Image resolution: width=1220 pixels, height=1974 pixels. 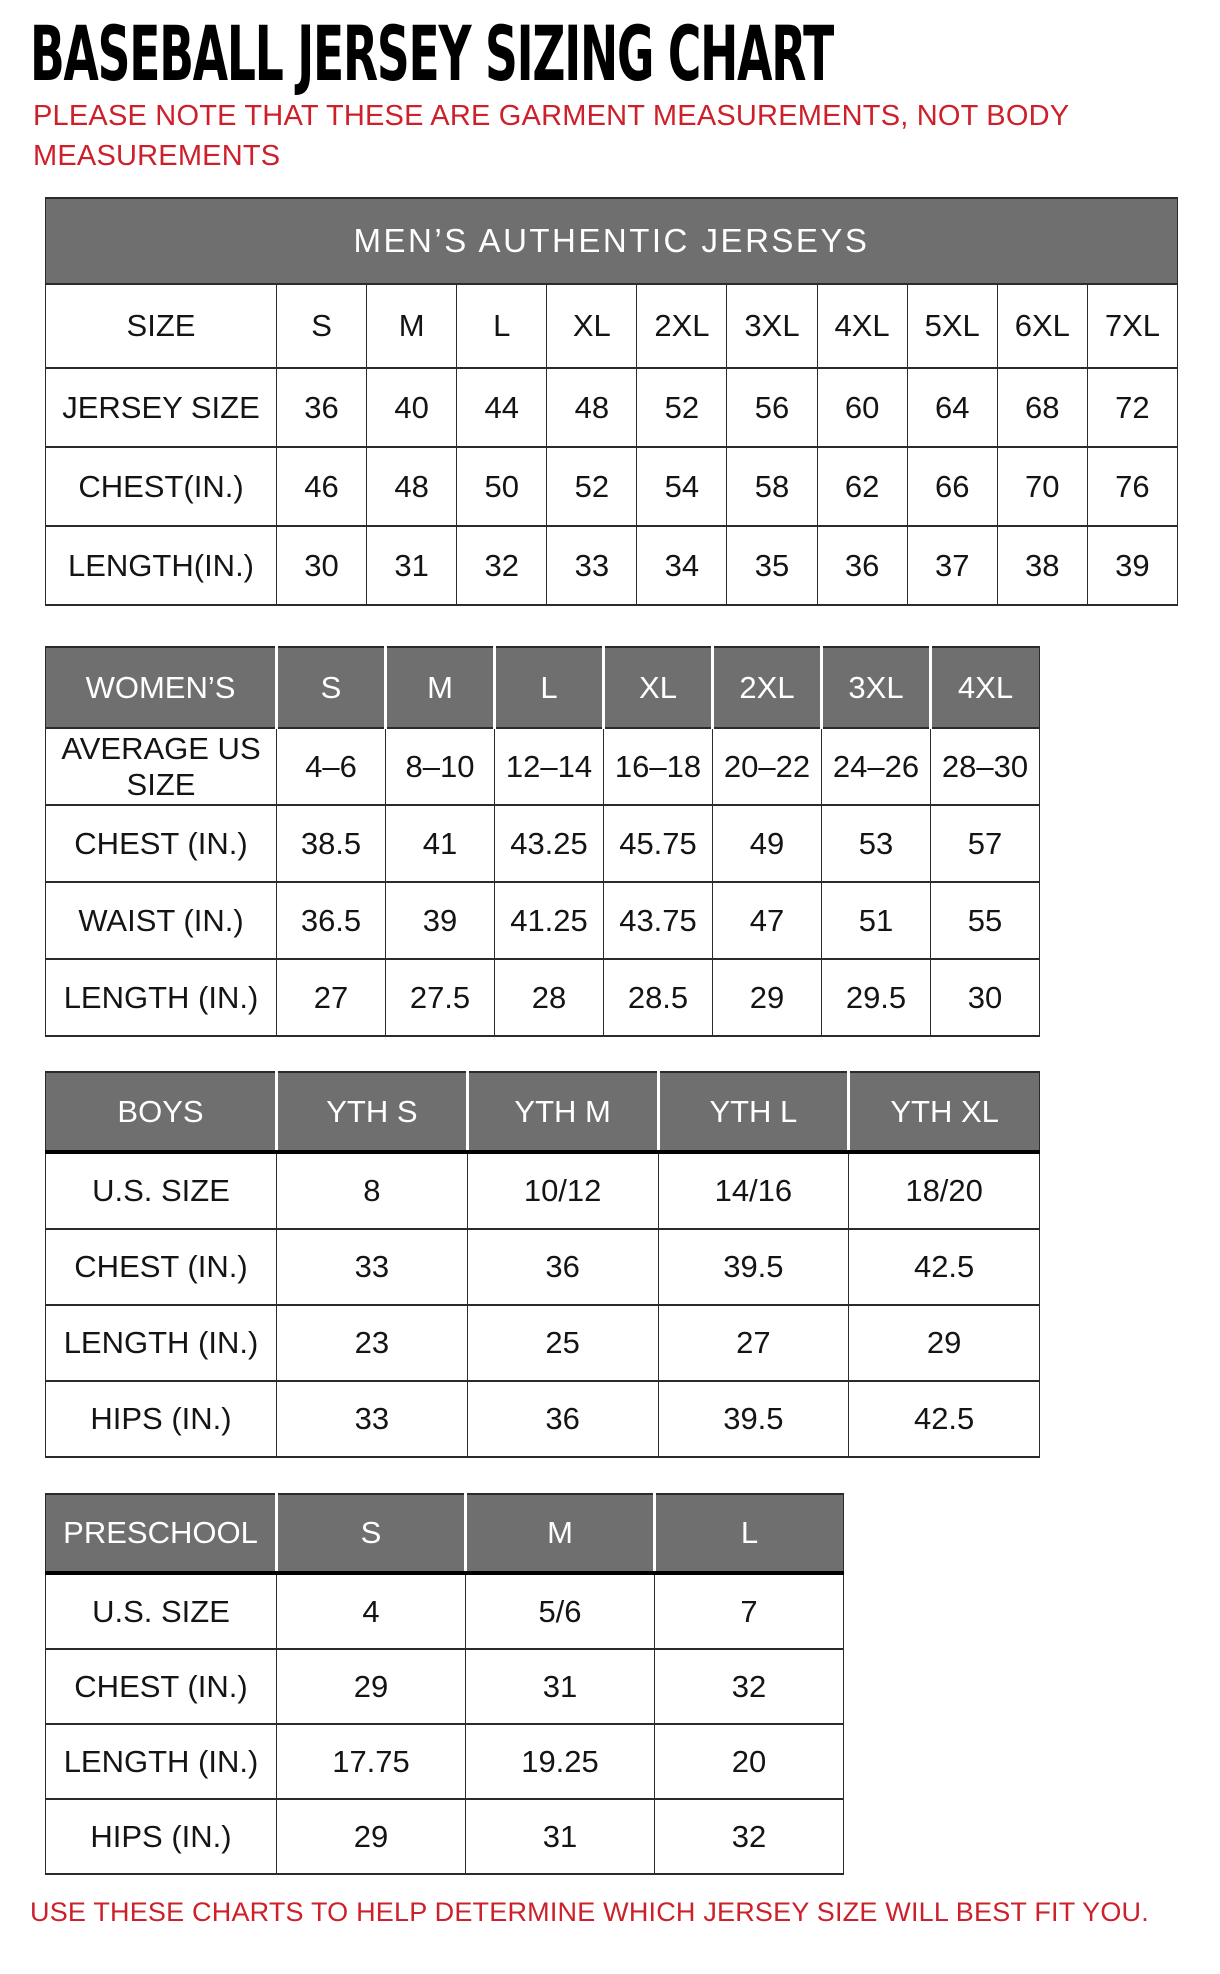 What do you see at coordinates (562, 1190) in the screenshot?
I see `boys-value-cell: 10/12` at bounding box center [562, 1190].